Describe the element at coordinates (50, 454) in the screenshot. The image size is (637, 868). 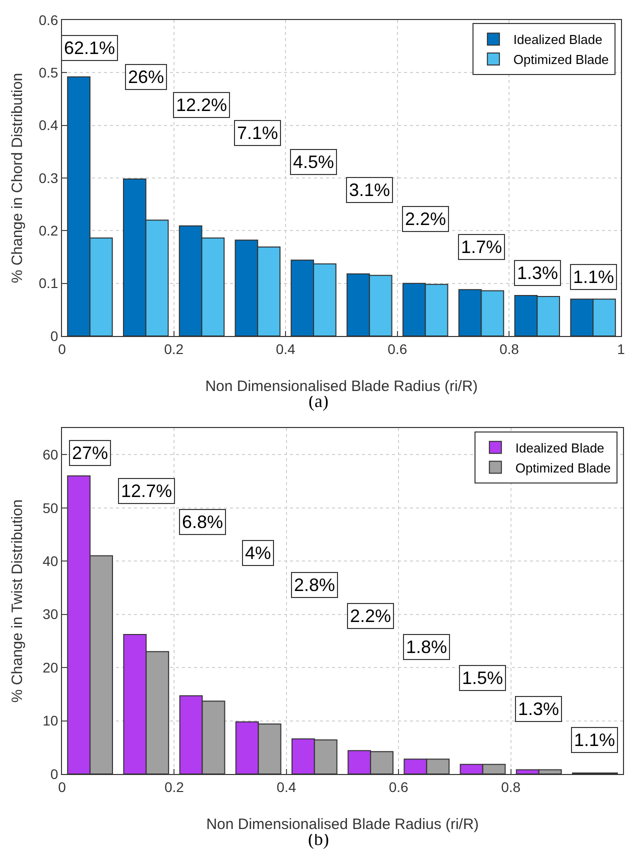
I see `y-tick-label: 60` at that location.